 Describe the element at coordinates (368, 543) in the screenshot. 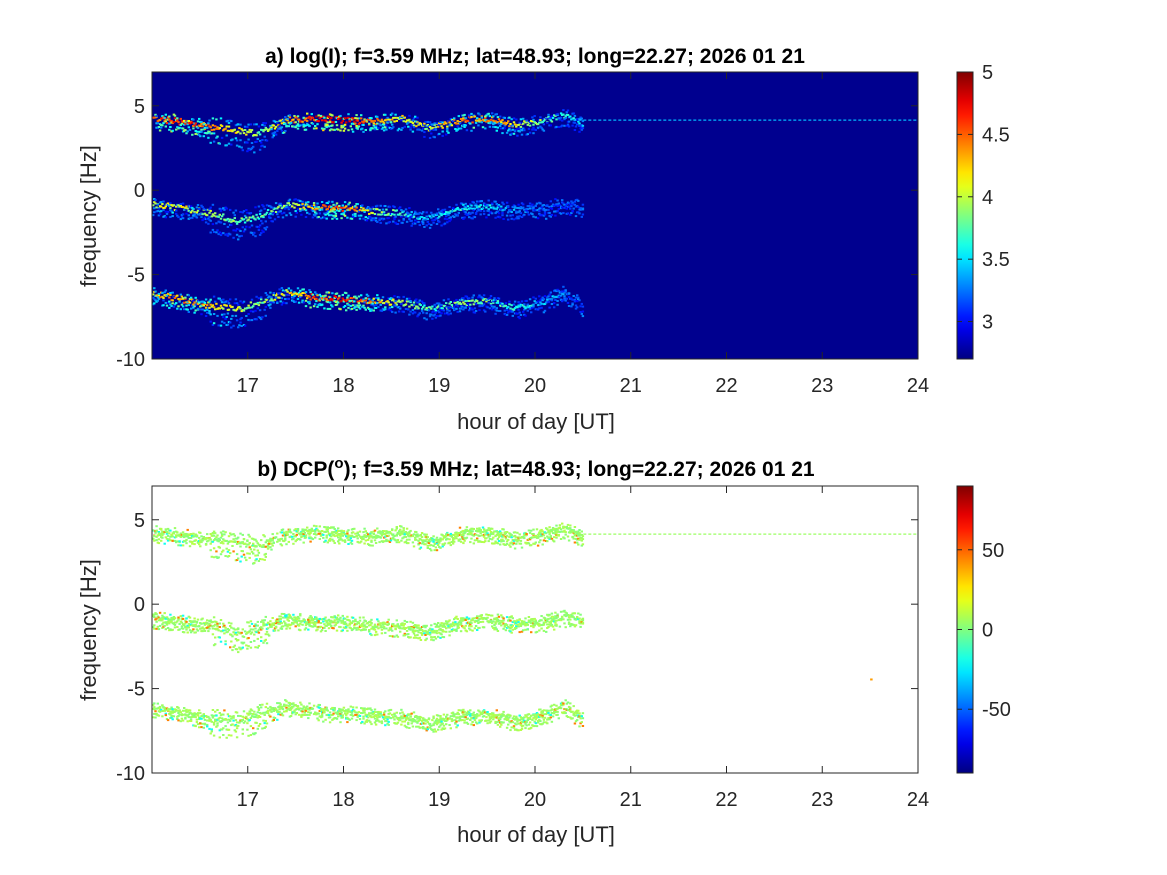

I see `trace-upper` at that location.